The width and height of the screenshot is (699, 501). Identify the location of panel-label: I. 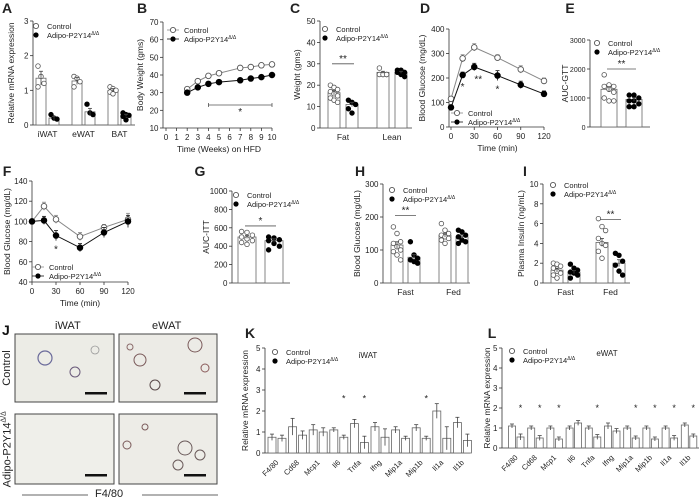
(525, 171).